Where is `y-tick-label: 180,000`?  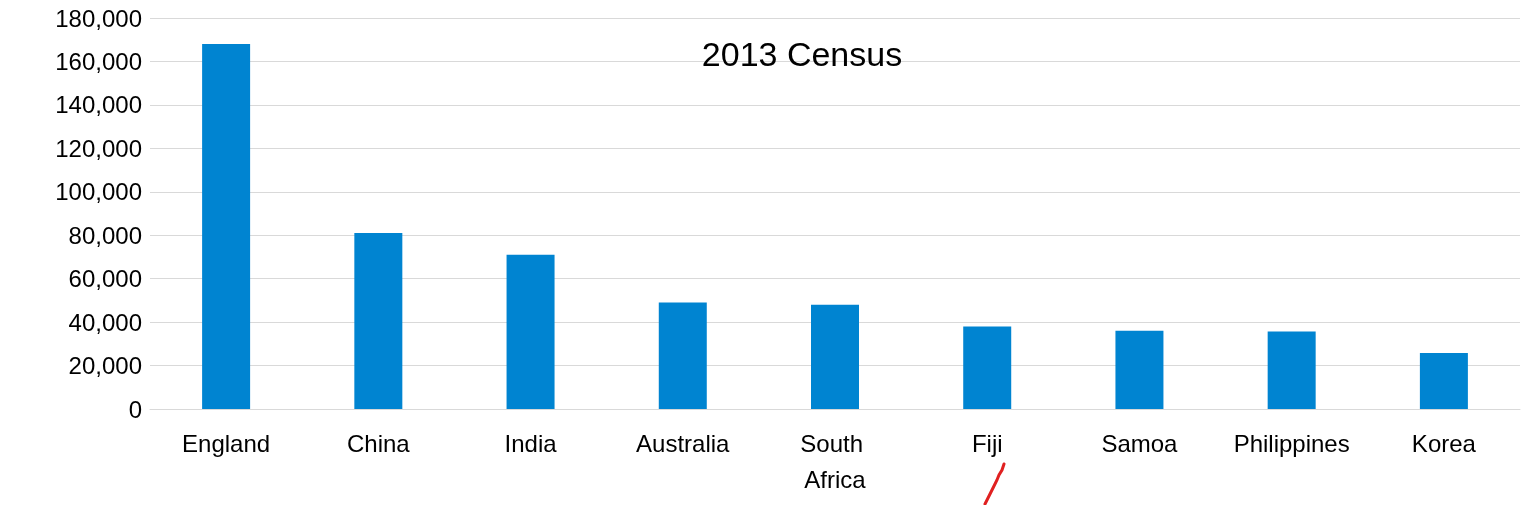
y-tick-label: 180,000 is located at coordinates (98, 18).